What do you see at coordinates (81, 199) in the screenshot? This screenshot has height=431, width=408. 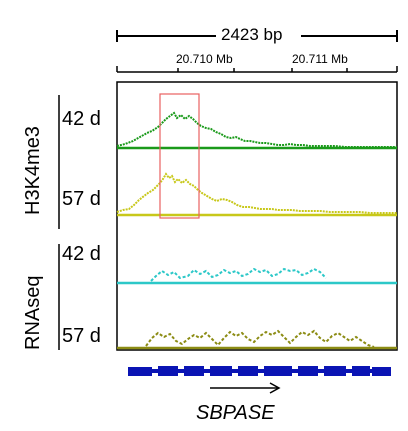 I see `row-label-h3k4me3-57d: 57 d` at bounding box center [81, 199].